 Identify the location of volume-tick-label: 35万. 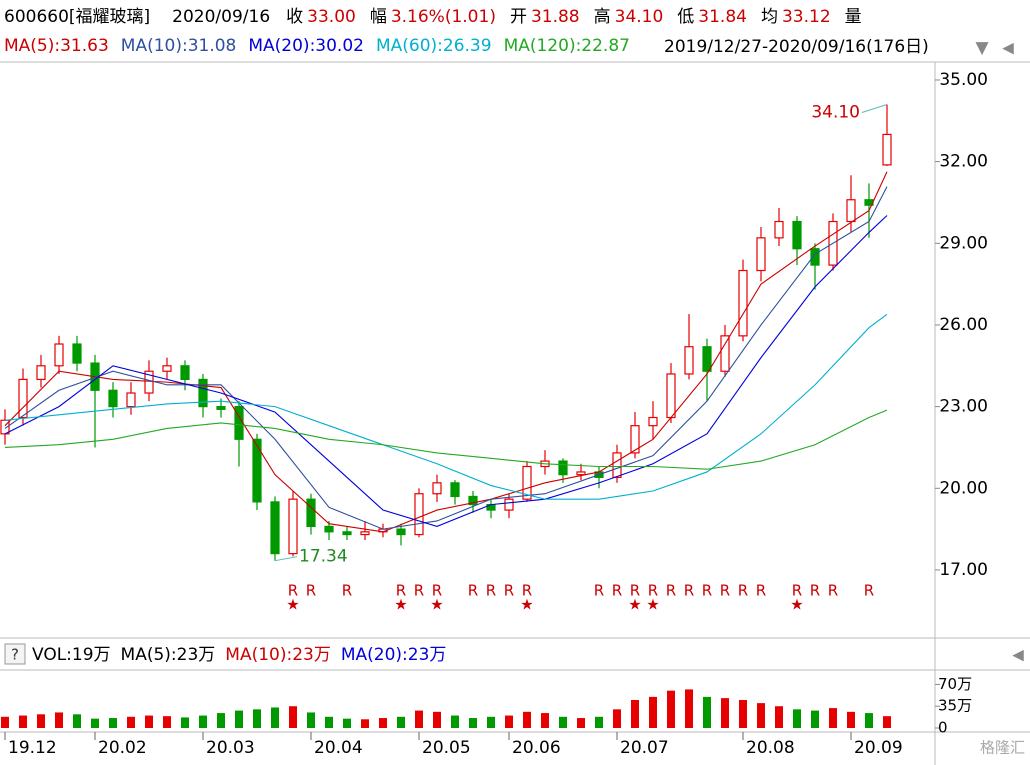
(955, 706).